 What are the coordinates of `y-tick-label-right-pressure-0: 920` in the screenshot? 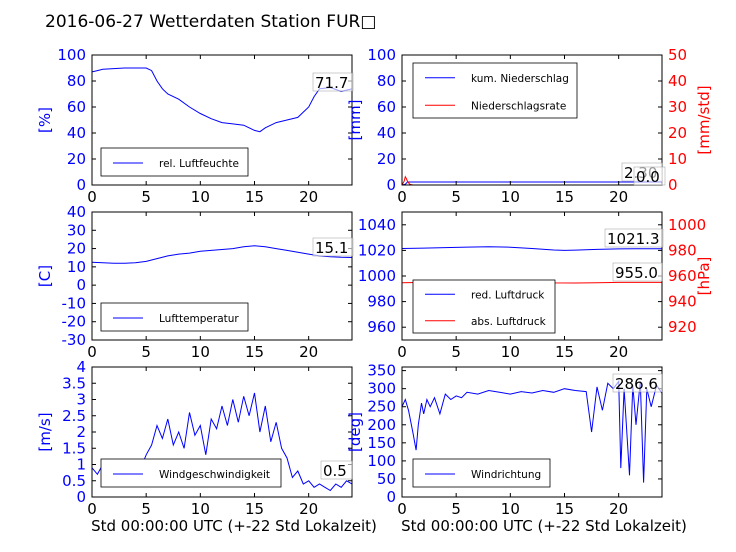 It's located at (682, 327).